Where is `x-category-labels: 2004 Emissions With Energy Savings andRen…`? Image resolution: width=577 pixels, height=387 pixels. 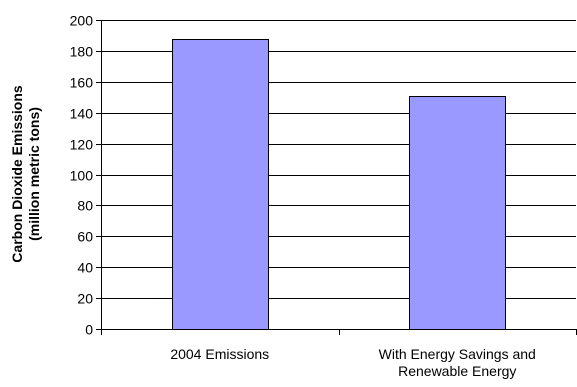
x-category-labels: 2004 Emissions With Energy Savings andRen… is located at coordinates (353, 362).